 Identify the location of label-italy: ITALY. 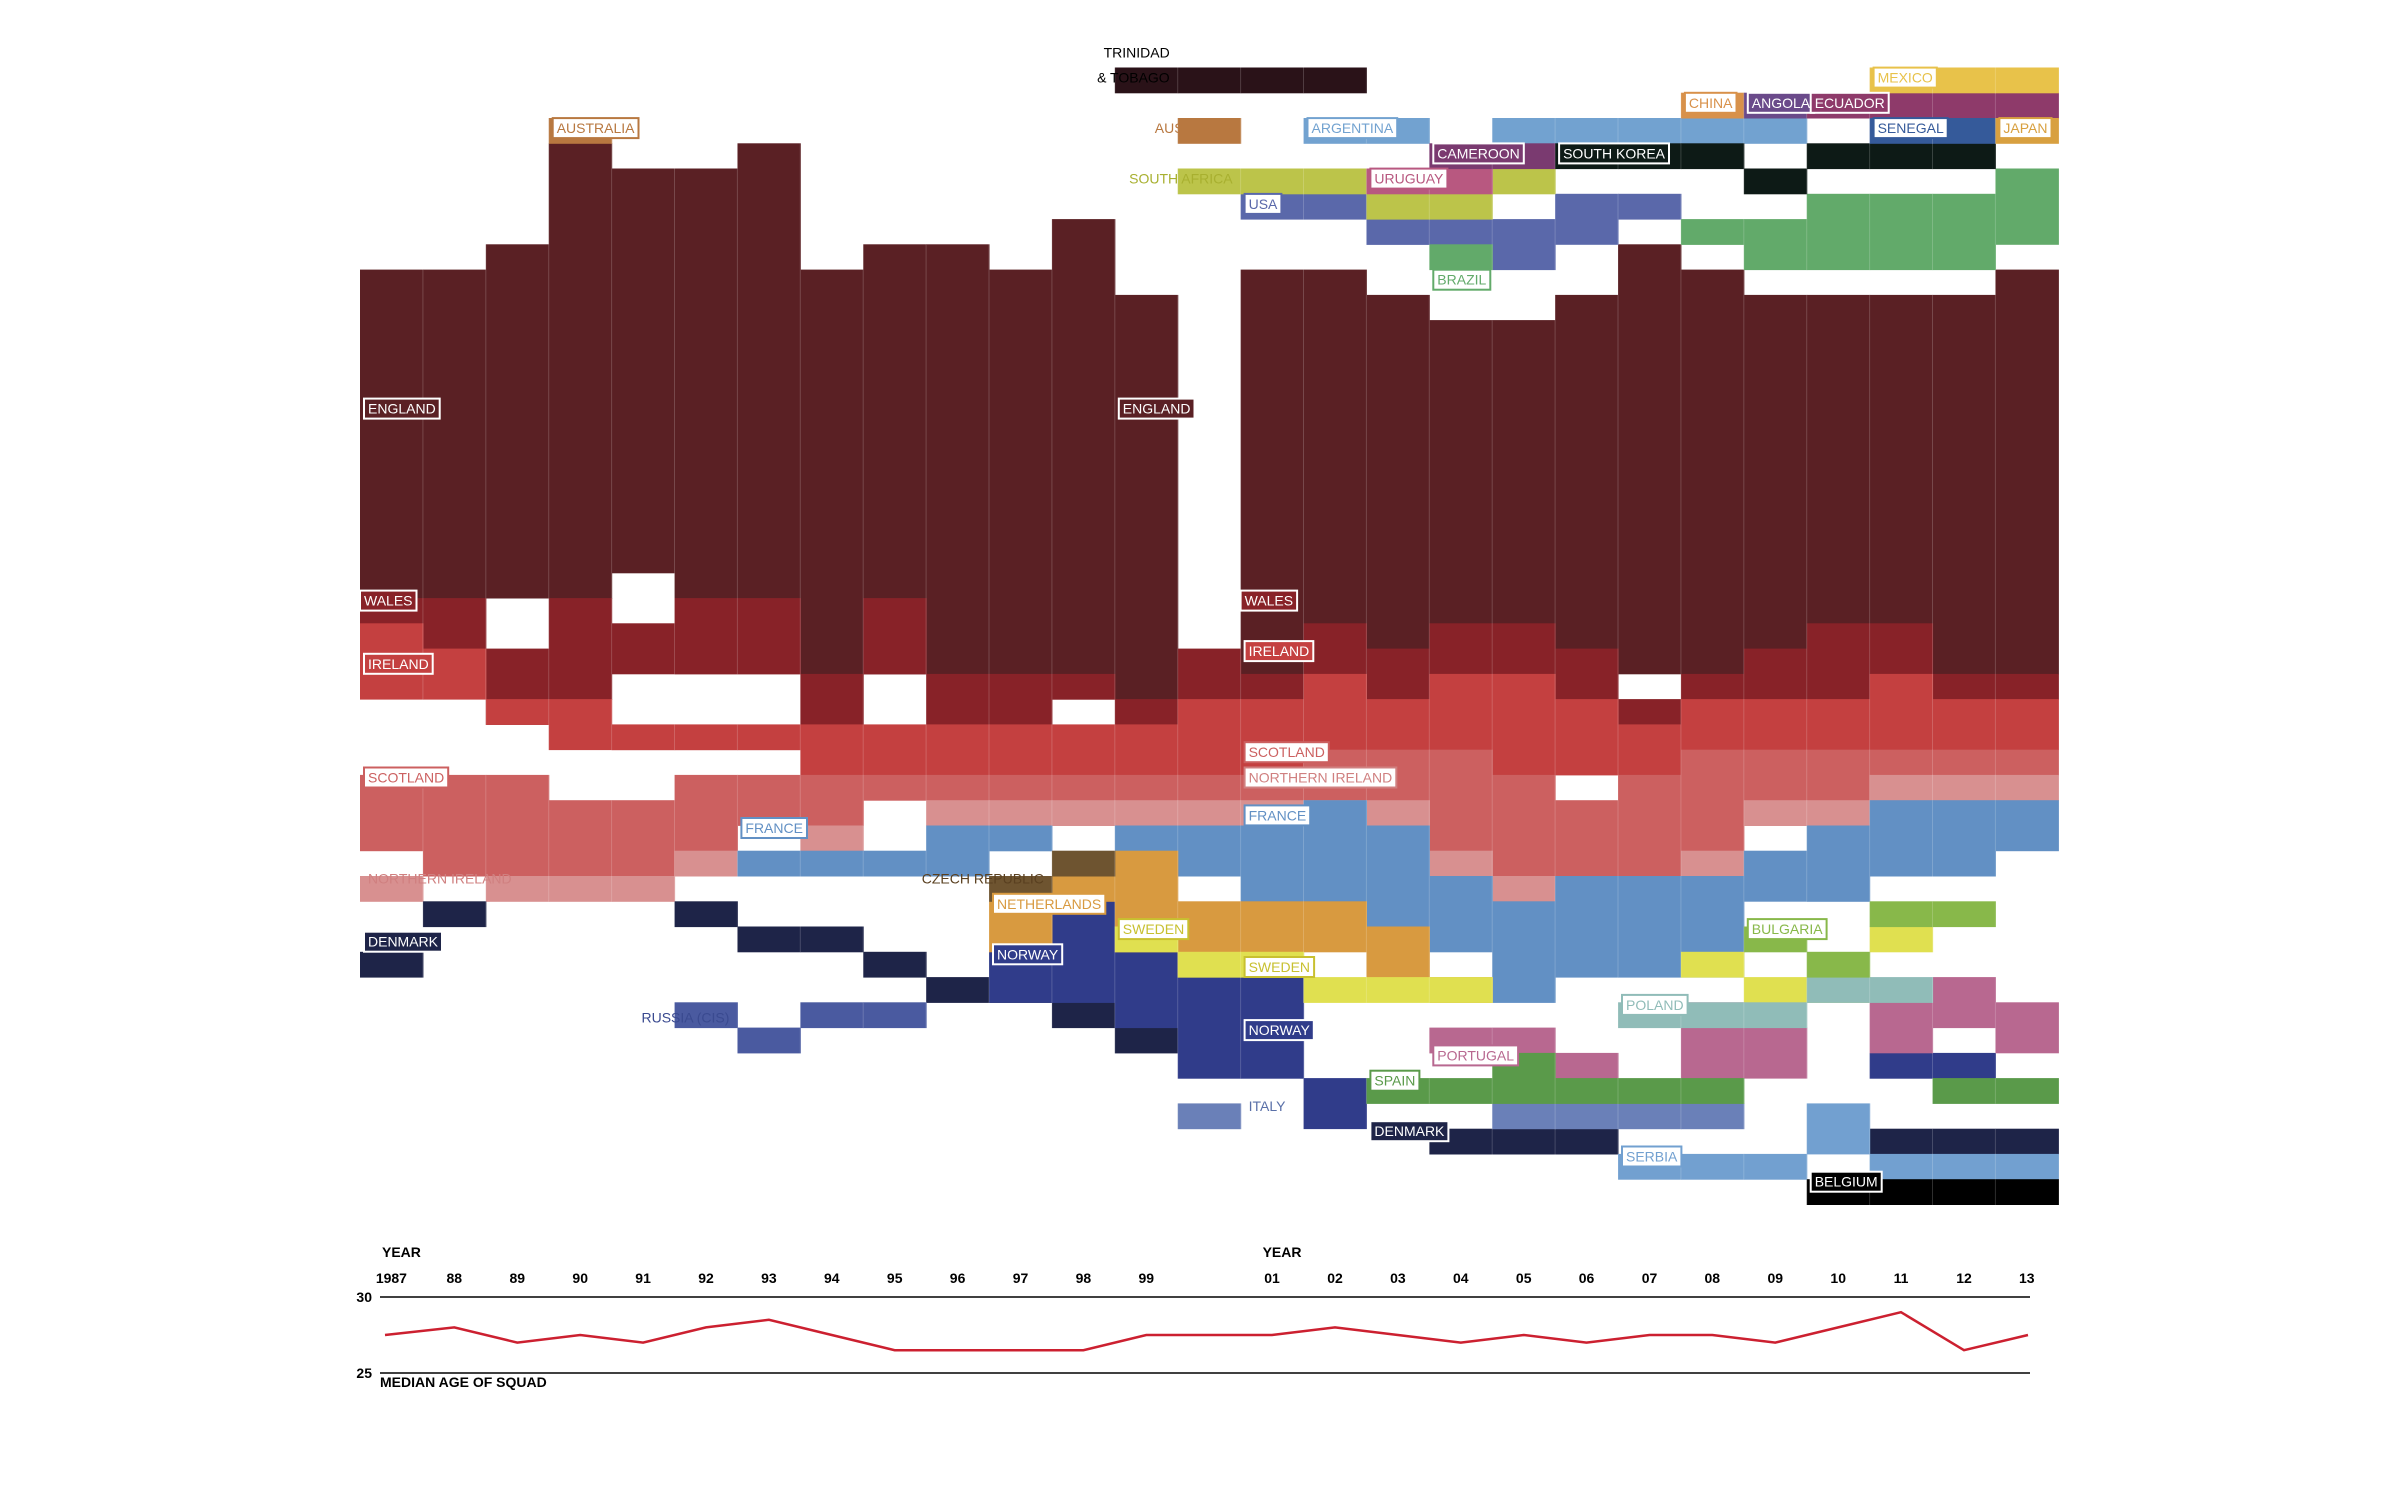
(1267, 1106).